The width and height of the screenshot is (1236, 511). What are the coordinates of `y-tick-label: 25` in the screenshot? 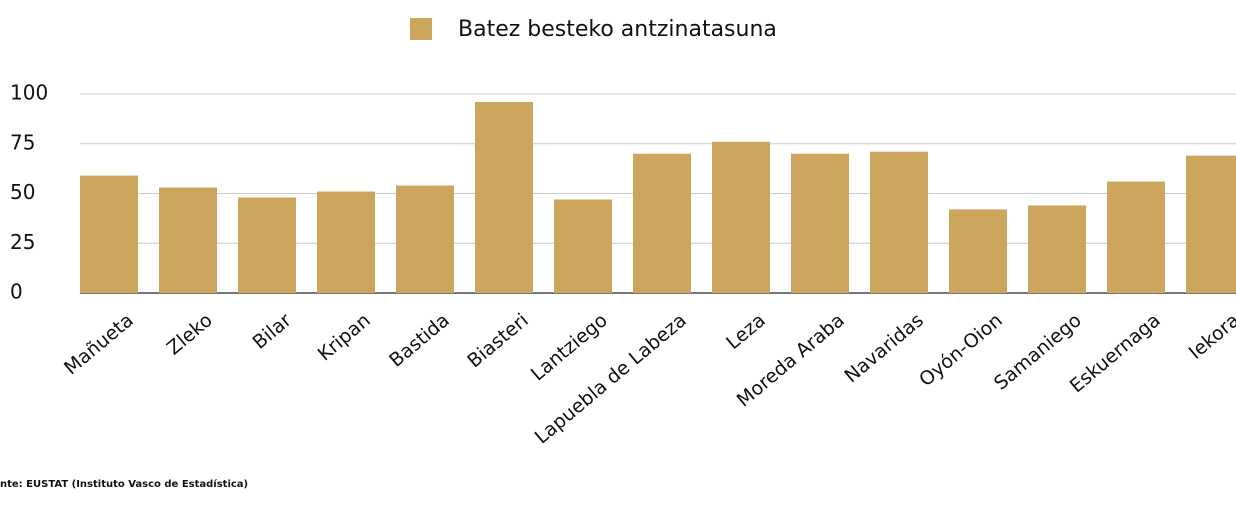 It's located at (22, 242).